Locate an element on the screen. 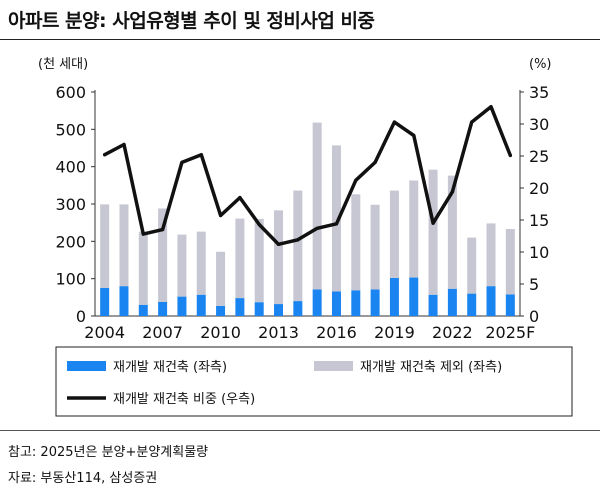 The image size is (600, 502). bar-redev-2021 is located at coordinates (433, 305).